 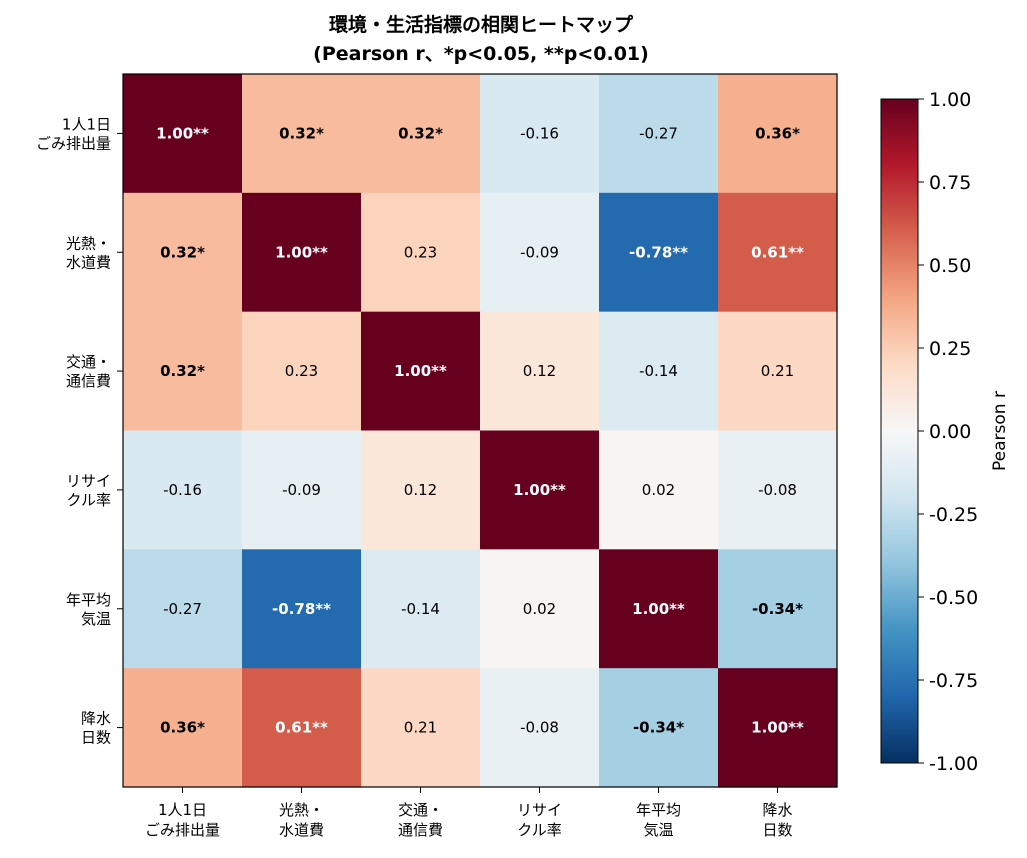 What do you see at coordinates (950, 349) in the screenshot?
I see `colorbar-tick-label: 0.25` at bounding box center [950, 349].